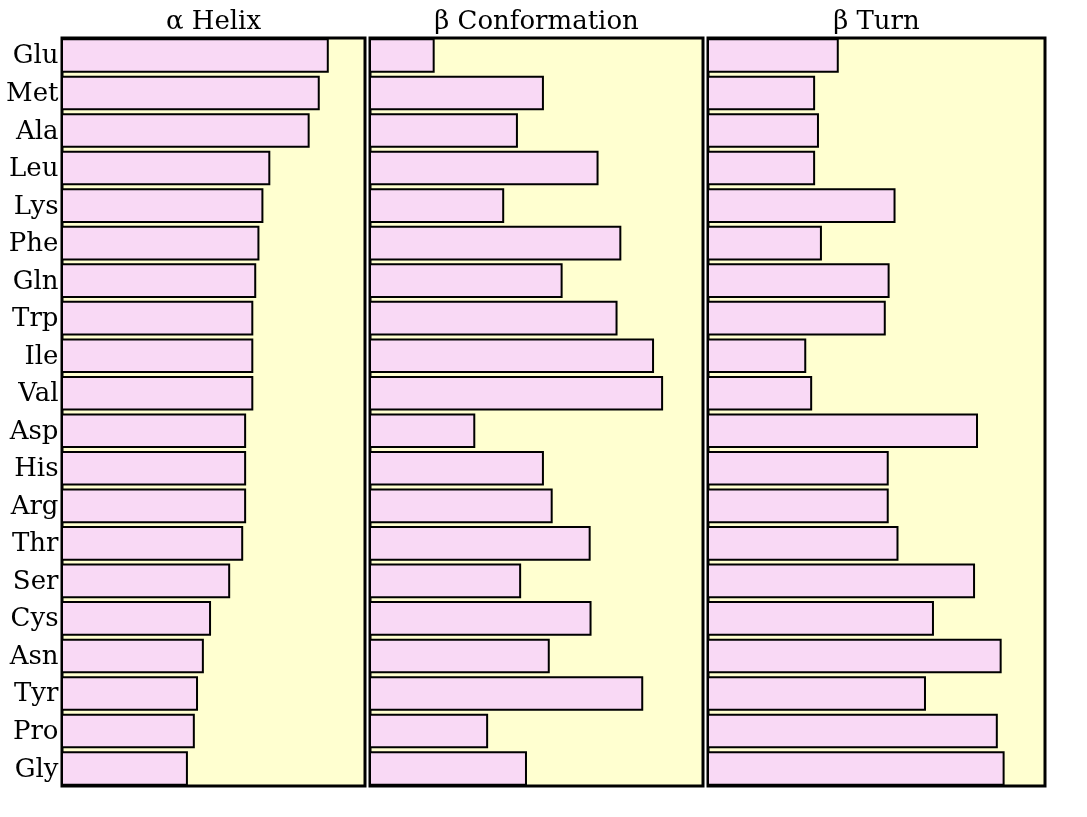  I want to click on y-tick-label: Asp, so click(33, 429).